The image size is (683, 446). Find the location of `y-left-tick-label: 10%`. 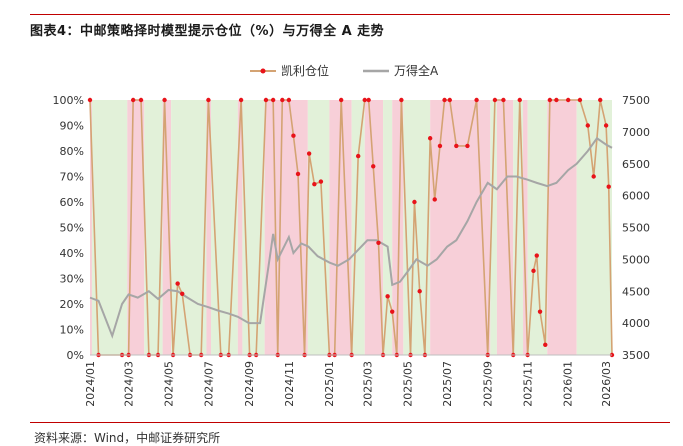

y-left-tick-label: 10% is located at coordinates (72, 330).